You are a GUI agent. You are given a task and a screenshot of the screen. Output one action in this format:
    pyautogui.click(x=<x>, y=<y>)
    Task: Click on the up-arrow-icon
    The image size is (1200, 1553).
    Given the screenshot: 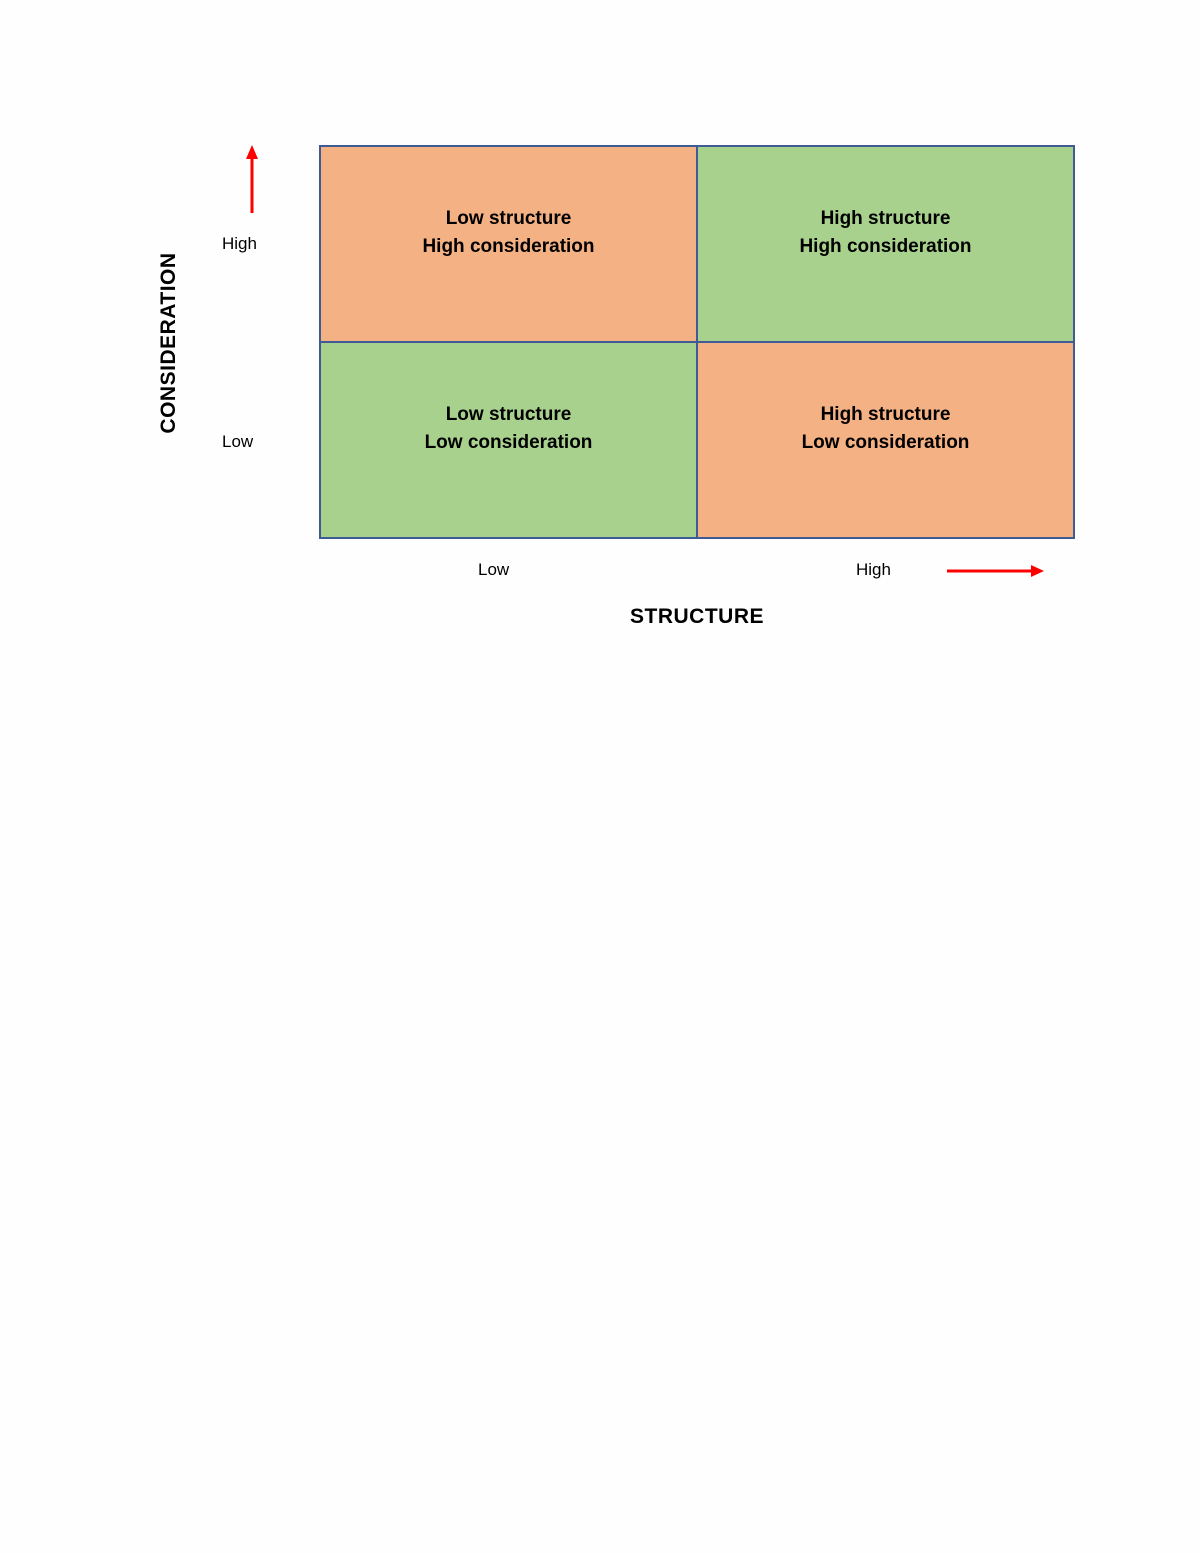 What is the action you would take?
    pyautogui.click(x=252, y=179)
    